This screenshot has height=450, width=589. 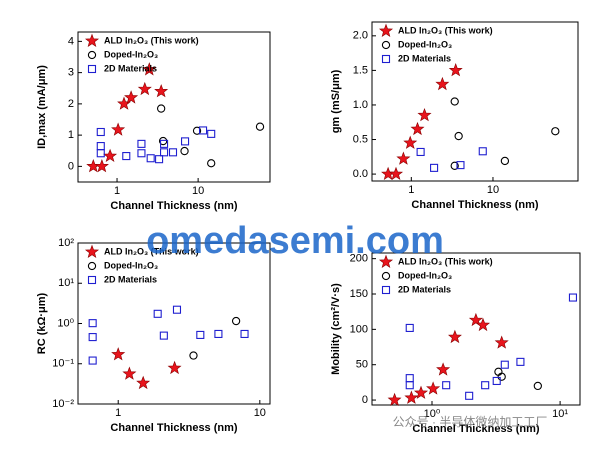 What do you see at coordinates (66, 243) in the screenshot?
I see `y-tick-label: 10²` at bounding box center [66, 243].